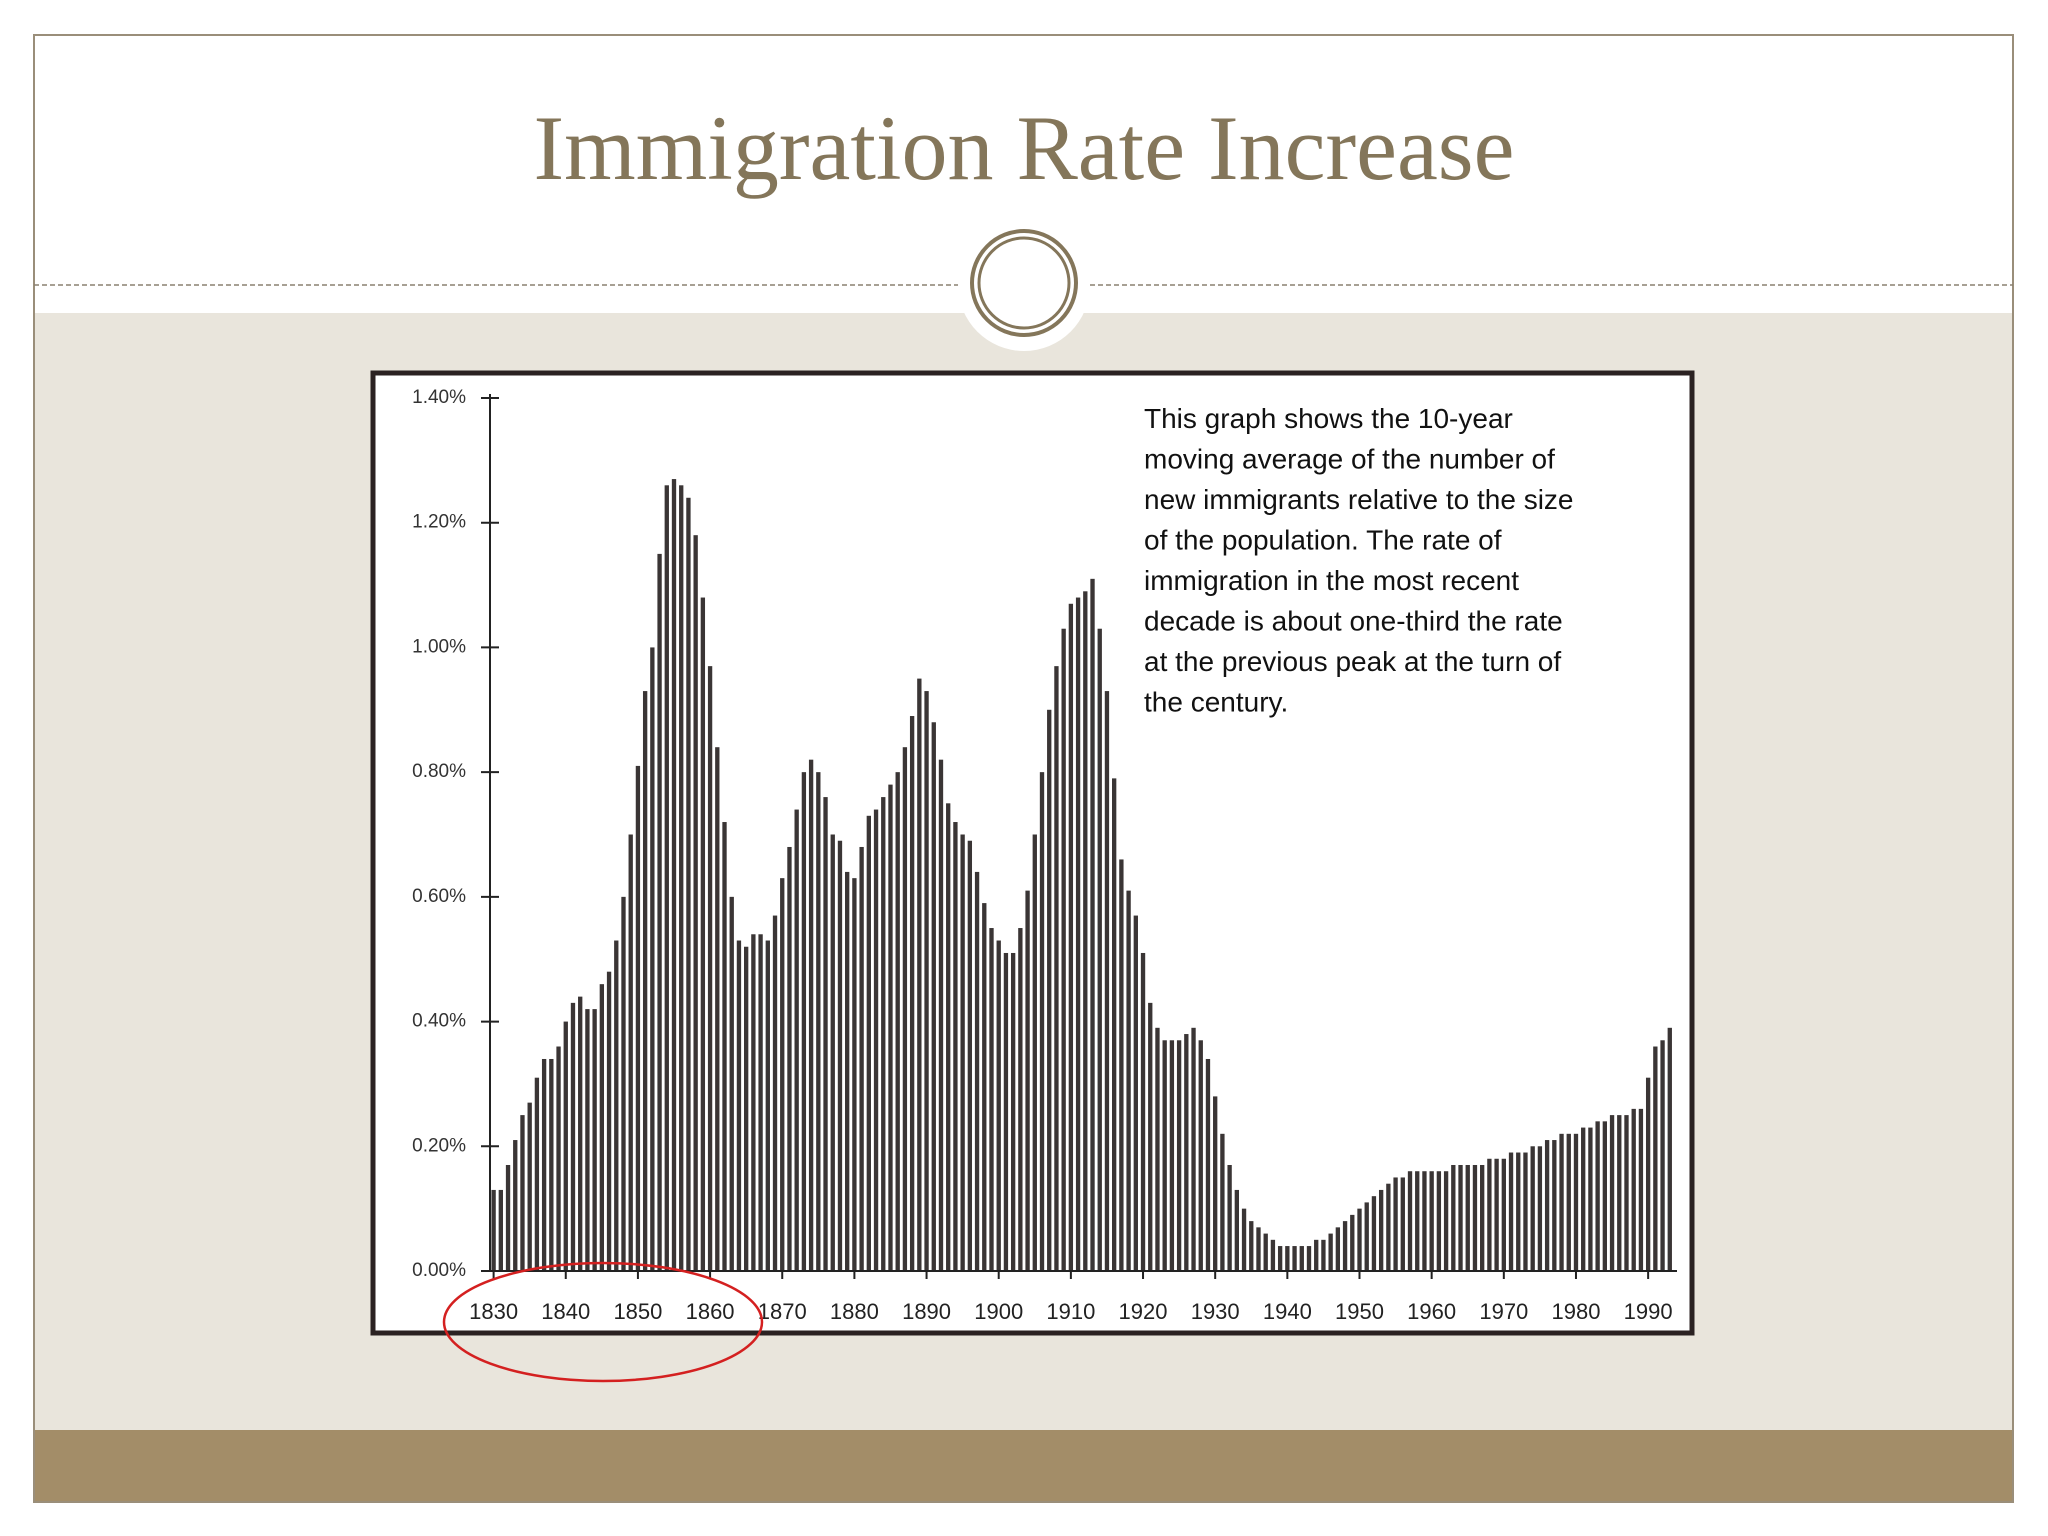 The image size is (2048, 1536). Describe the element at coordinates (1359, 1311) in the screenshot. I see `x-tick-label: 1950` at that location.